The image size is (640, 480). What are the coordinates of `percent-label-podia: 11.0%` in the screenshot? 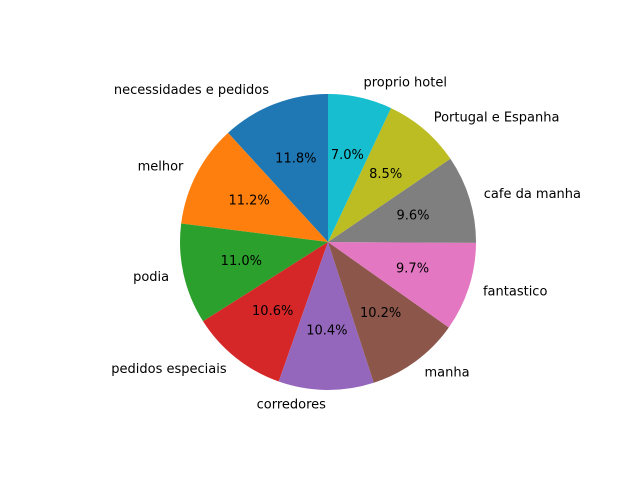 It's located at (241, 261).